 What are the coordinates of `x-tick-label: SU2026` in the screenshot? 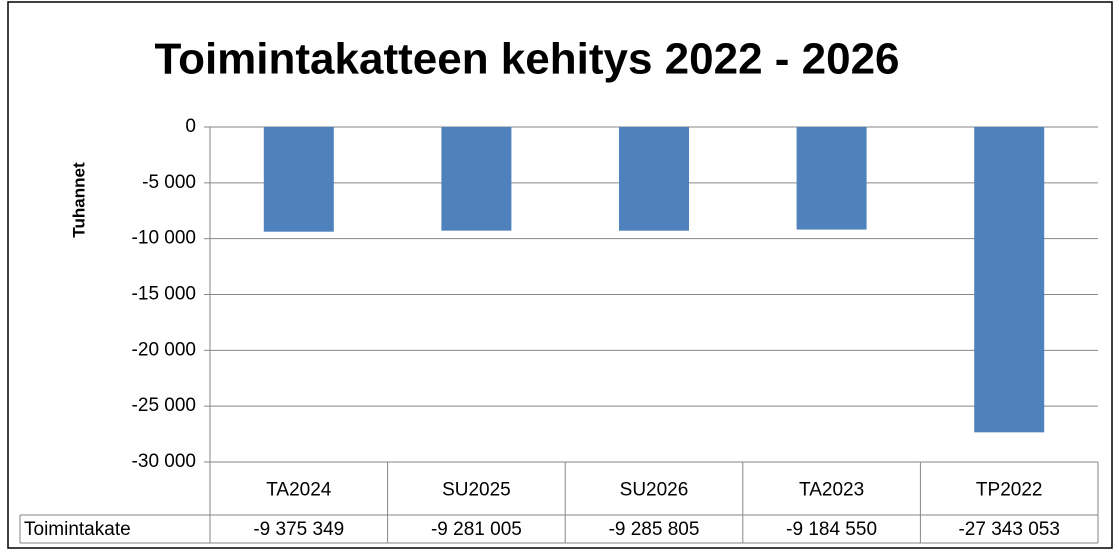 It's located at (654, 490).